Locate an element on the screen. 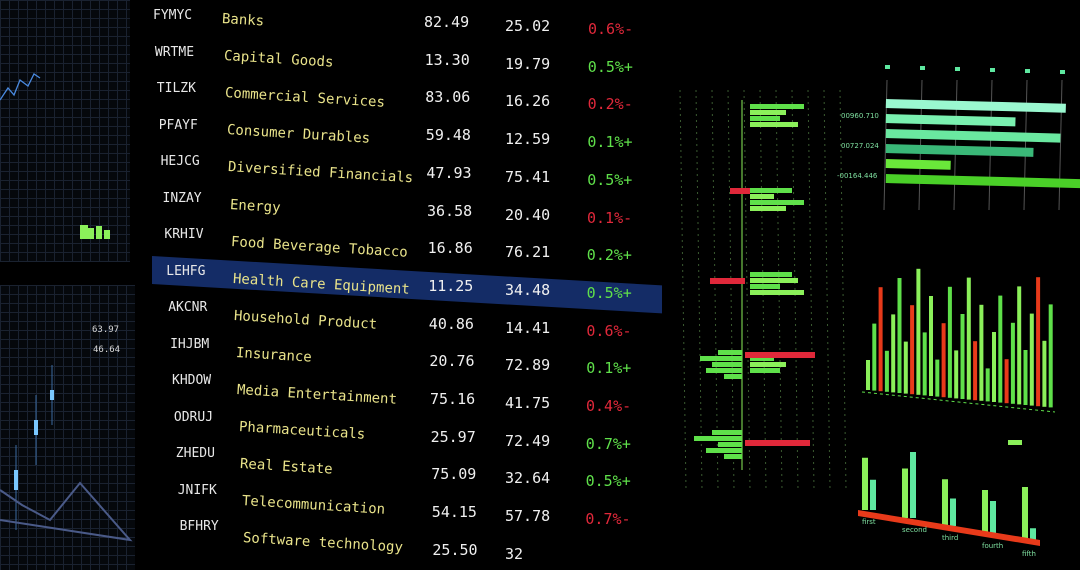 This screenshot has height=570, width=1080. hbar-value-label: -00164.446 is located at coordinates (857, 176).